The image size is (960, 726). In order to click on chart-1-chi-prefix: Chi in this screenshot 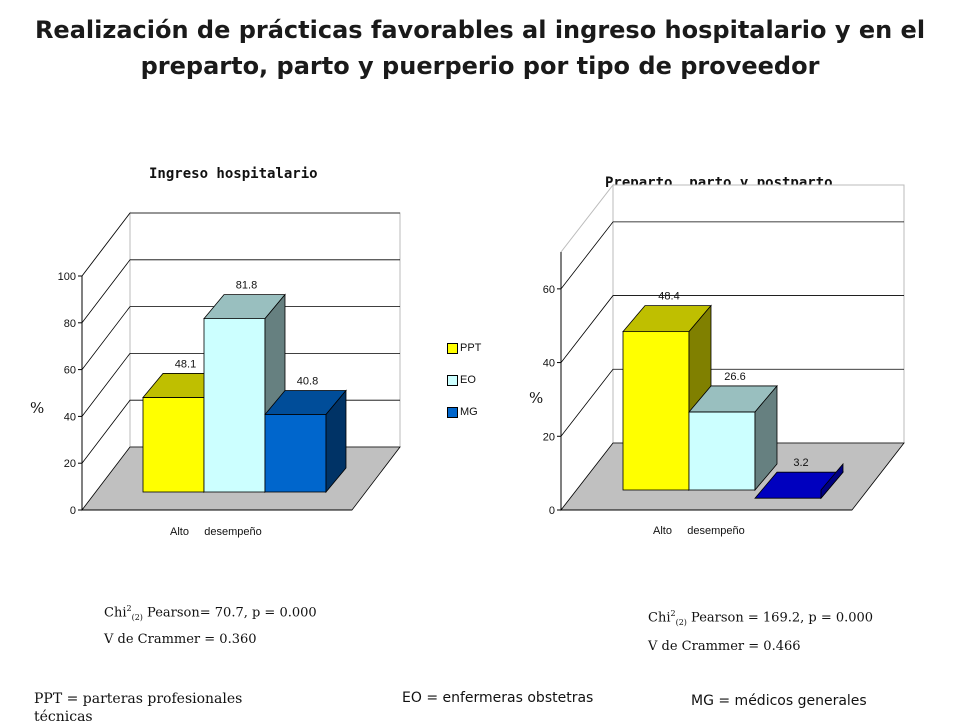, I will do `click(115, 613)`.